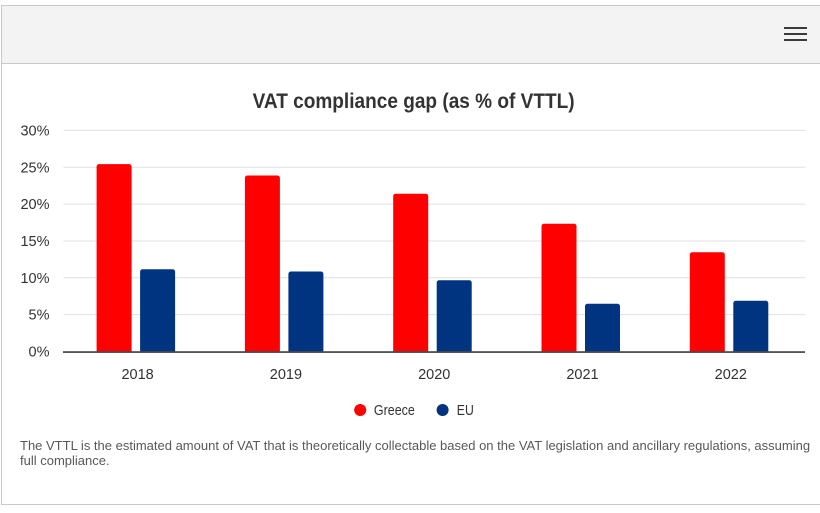 The width and height of the screenshot is (820, 513). I want to click on svg-text: 15%, so click(34, 242).